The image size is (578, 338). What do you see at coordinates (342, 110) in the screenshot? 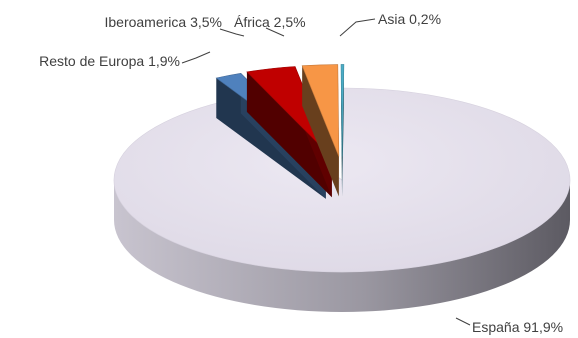
I see `slice-top-asia` at bounding box center [342, 110].